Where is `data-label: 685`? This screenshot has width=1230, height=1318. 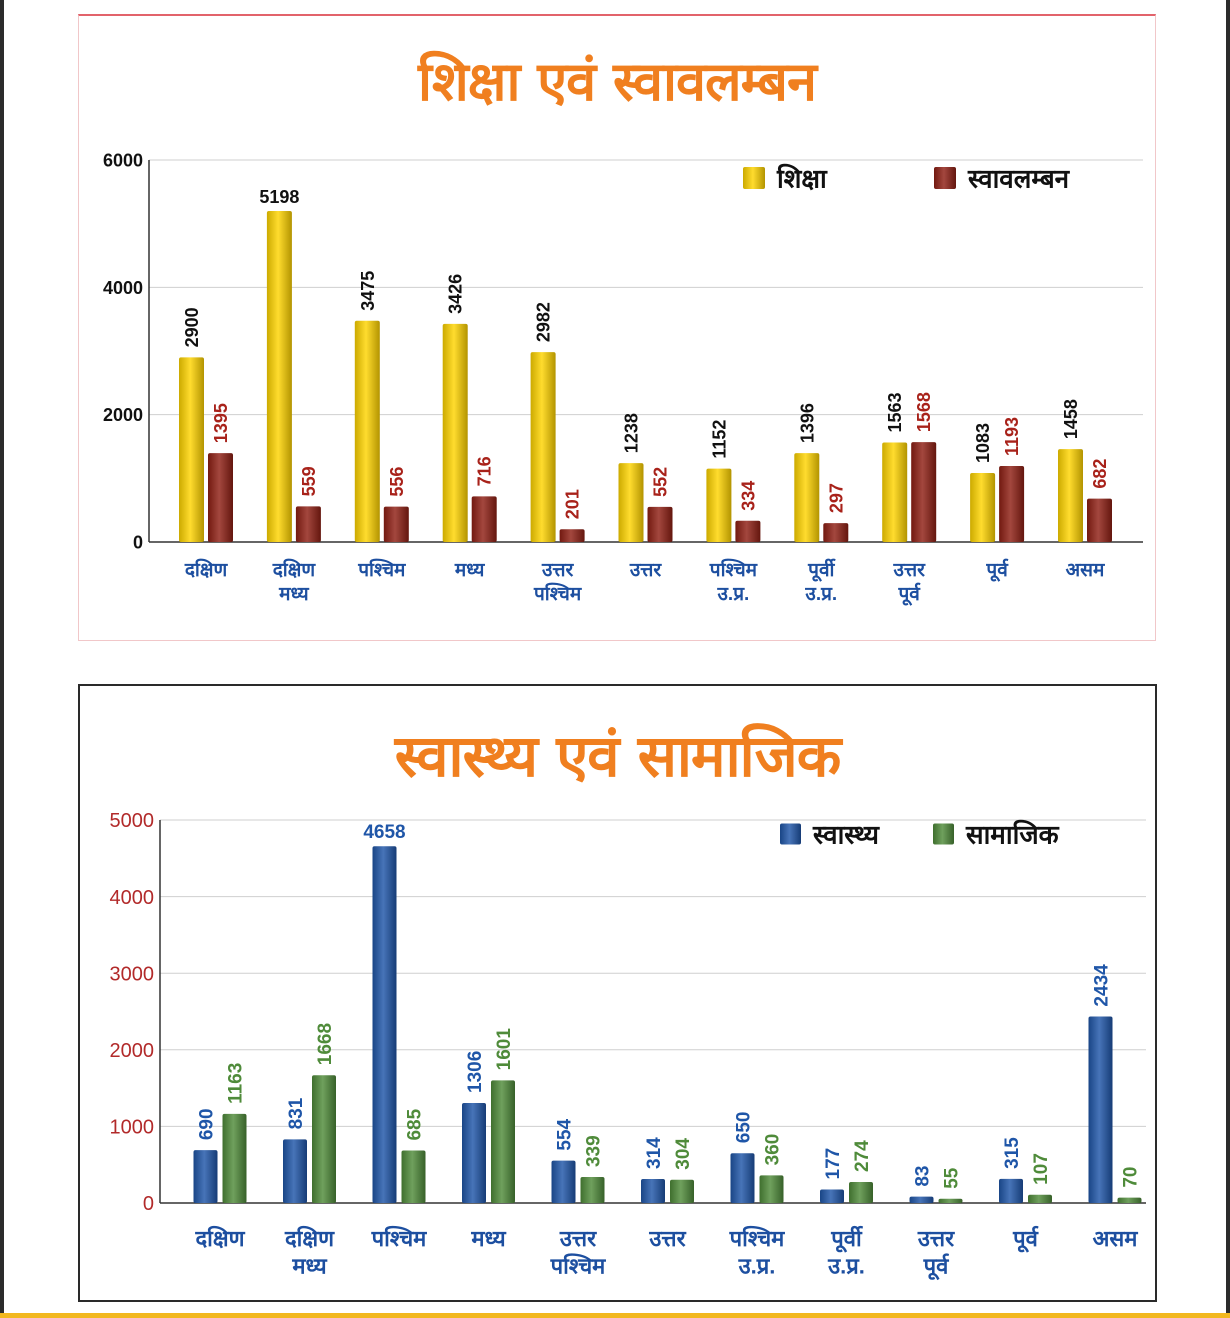
data-label: 685 is located at coordinates (414, 1124).